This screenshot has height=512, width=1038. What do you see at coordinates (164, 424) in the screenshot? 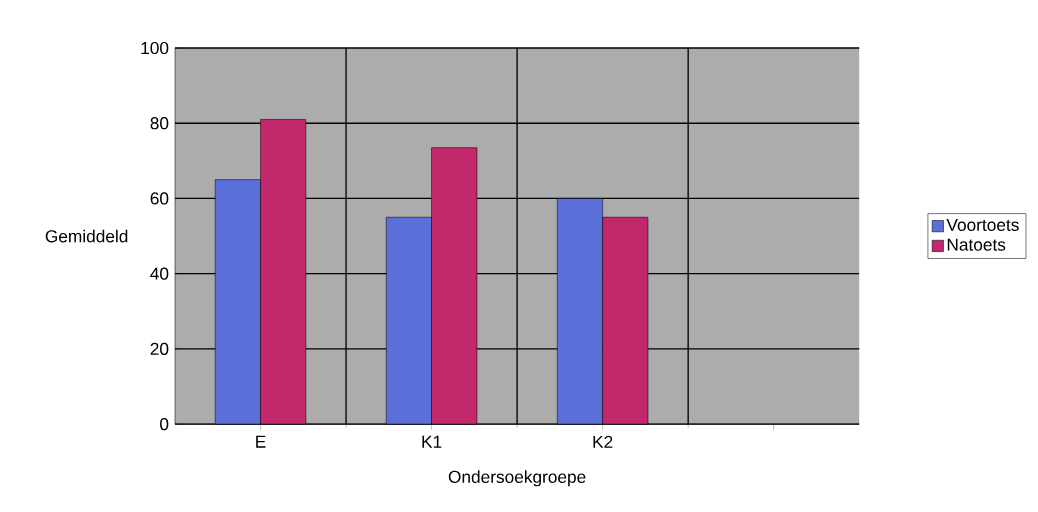
I see `y-tick-label: 0` at bounding box center [164, 424].